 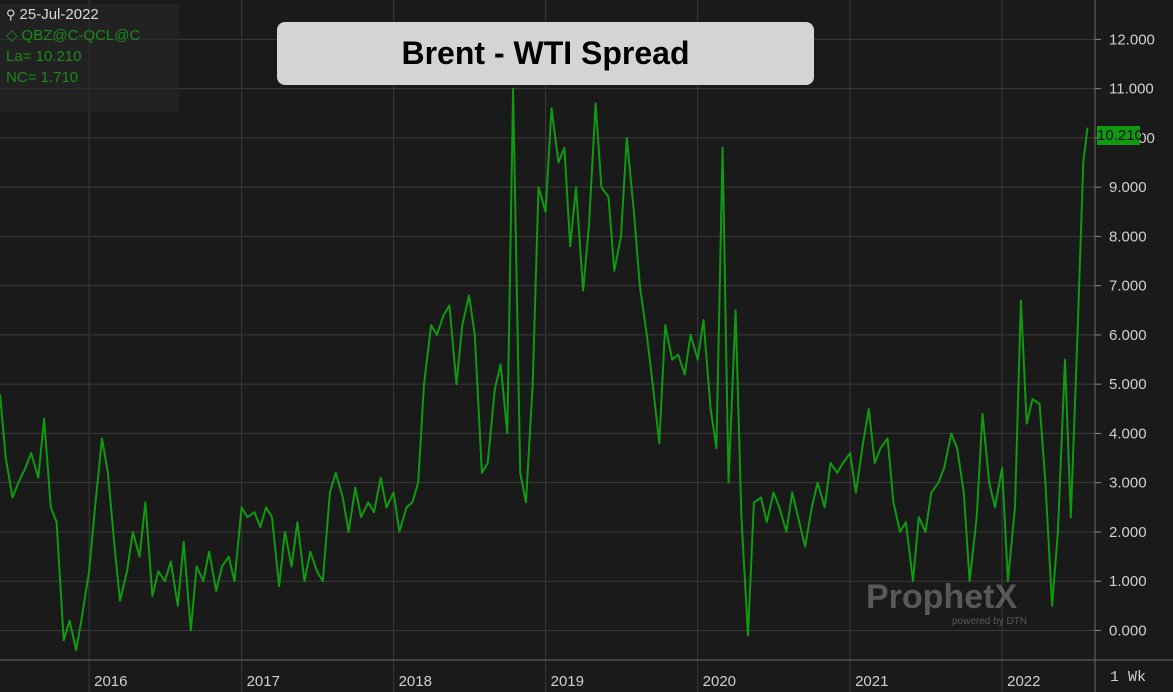 What do you see at coordinates (81, 35) in the screenshot?
I see `info-symbol: QBZ@C-QCL@C` at bounding box center [81, 35].